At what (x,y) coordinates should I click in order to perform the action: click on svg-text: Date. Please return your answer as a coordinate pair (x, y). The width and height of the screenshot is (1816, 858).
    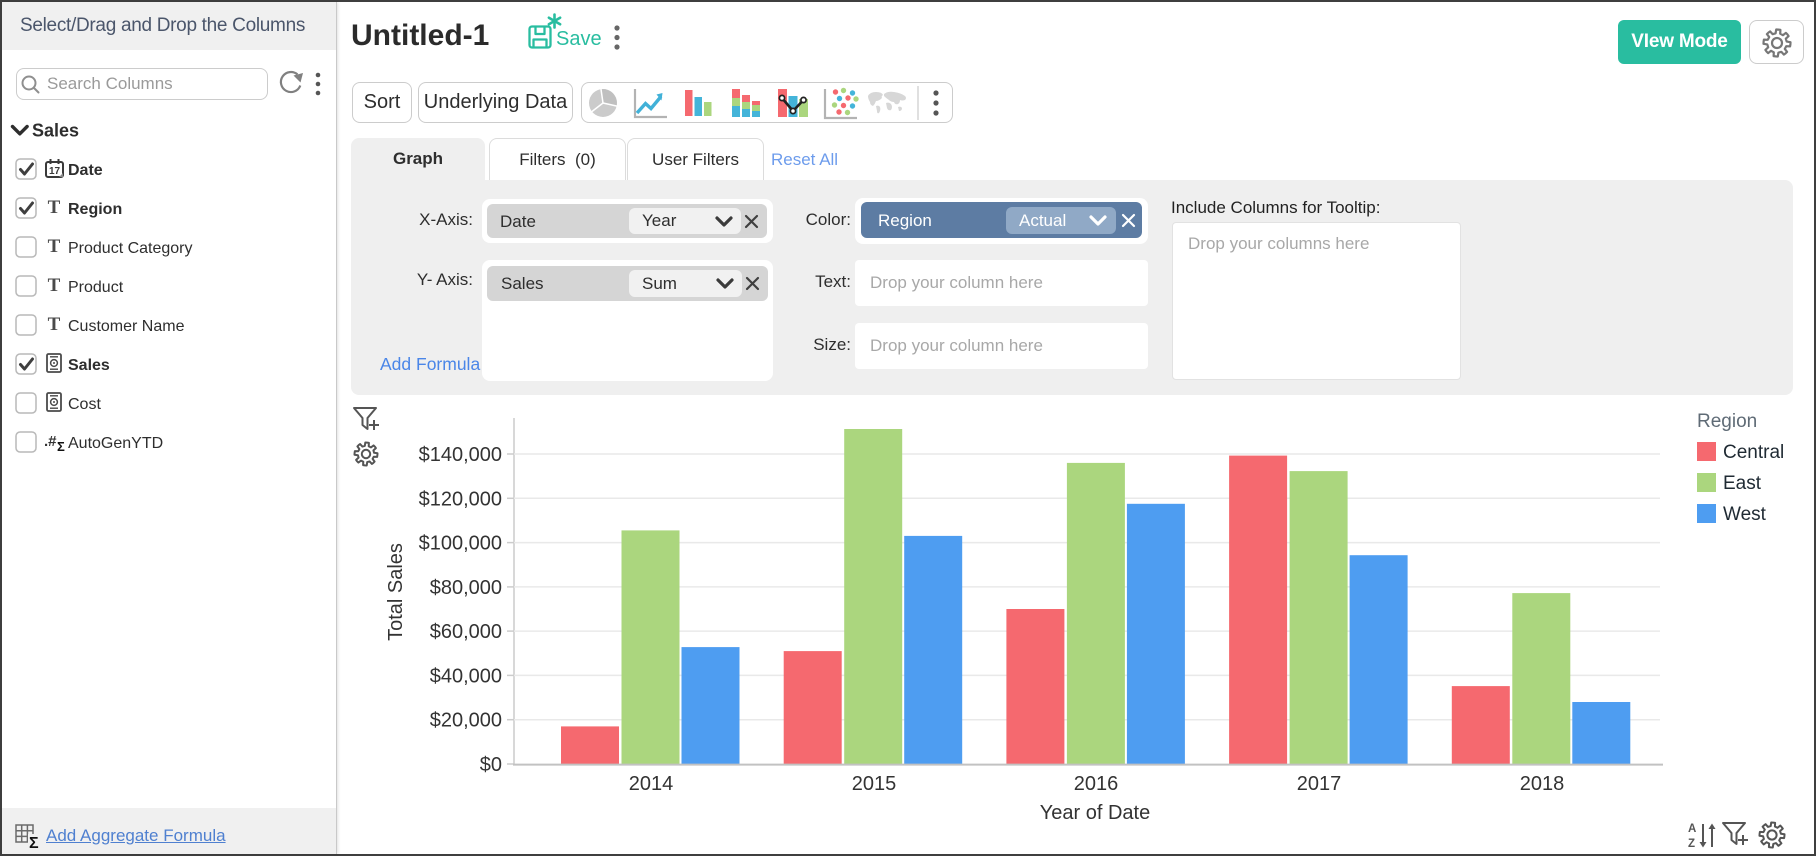
    Looking at the image, I should click on (85, 170).